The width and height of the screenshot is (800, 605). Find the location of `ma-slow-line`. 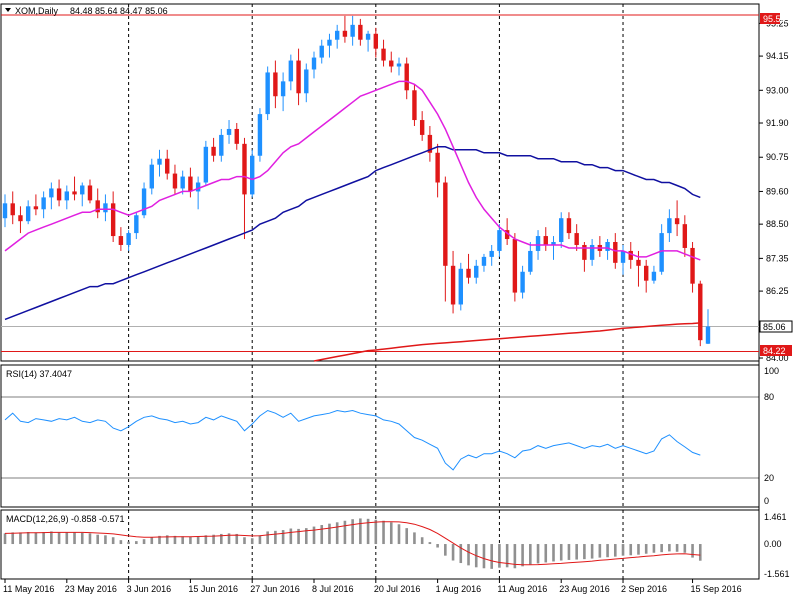

ma-slow-line is located at coordinates (507, 342).